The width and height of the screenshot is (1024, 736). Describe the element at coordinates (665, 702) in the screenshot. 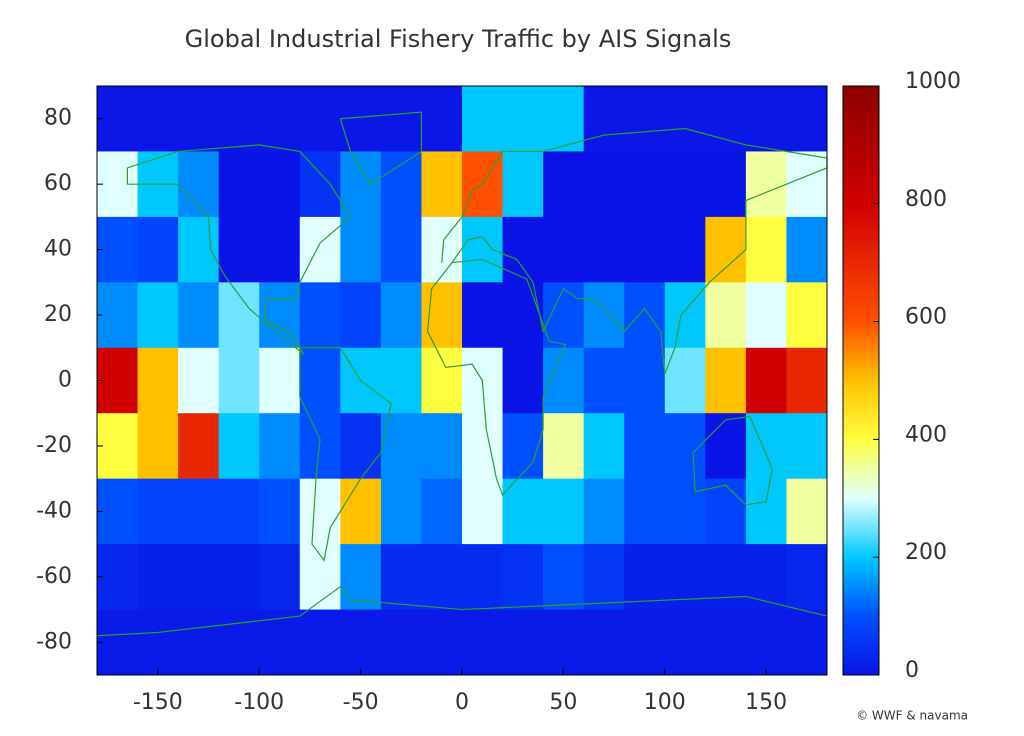

I see `x-tick-label: 100` at that location.